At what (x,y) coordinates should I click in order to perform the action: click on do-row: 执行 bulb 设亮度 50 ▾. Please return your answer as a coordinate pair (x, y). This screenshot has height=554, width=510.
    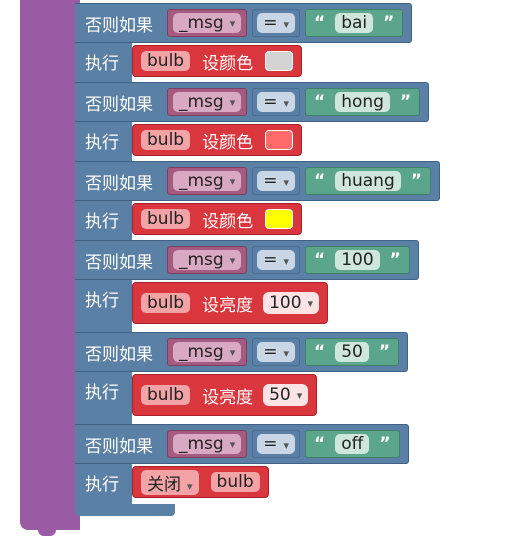
    Looking at the image, I should click on (257, 398).